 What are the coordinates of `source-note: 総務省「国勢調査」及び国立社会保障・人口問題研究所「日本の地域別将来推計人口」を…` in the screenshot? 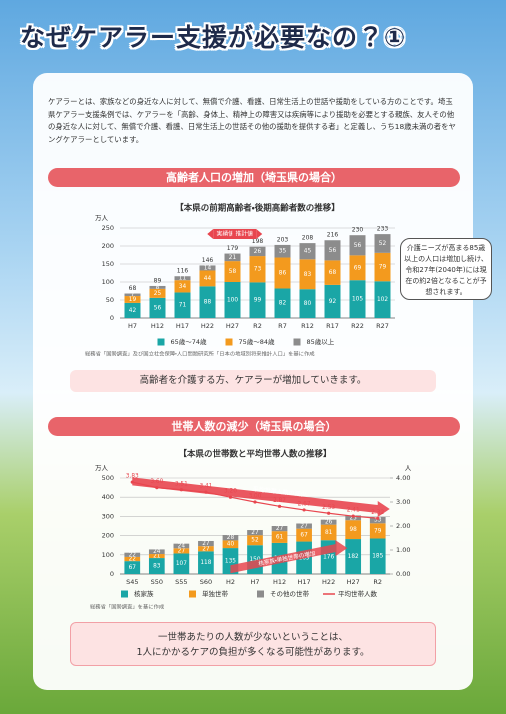 It's located at (200, 354).